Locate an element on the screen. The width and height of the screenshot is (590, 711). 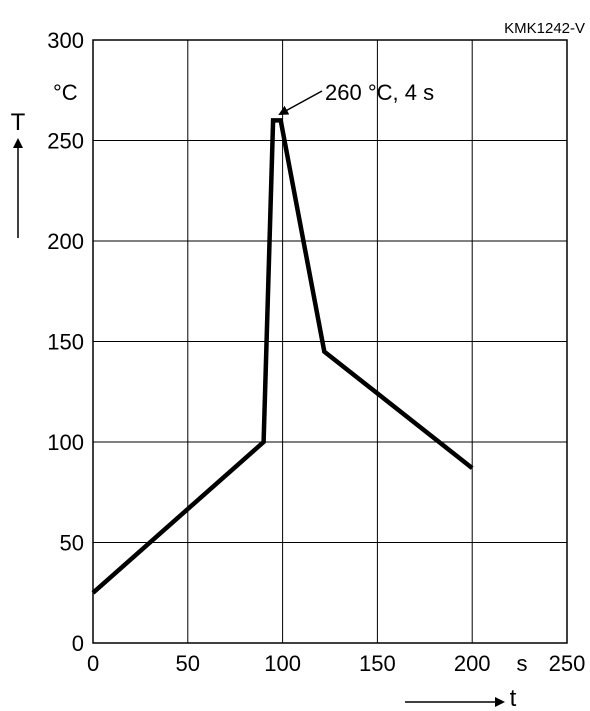
x-tick-label: 100 is located at coordinates (282, 663).